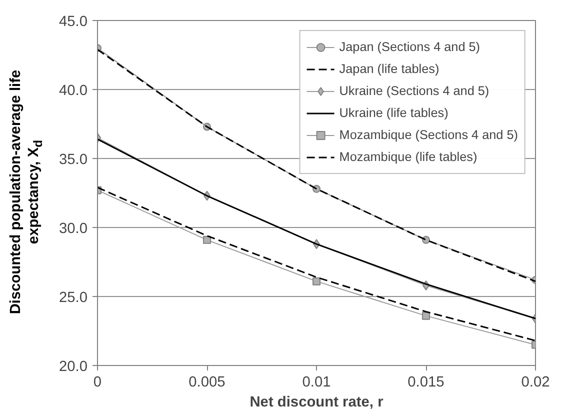 The height and width of the screenshot is (415, 577). I want to click on legend-label: Ukraine (Sections 4 and 5), so click(414, 91).